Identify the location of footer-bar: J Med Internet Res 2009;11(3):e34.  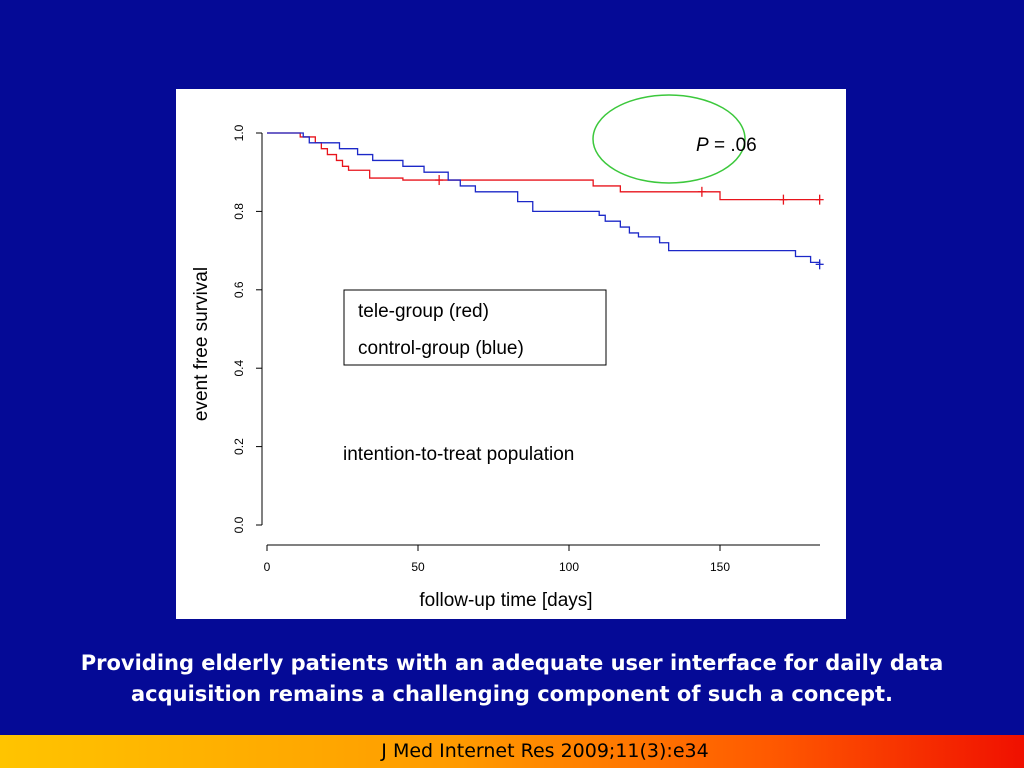
(512, 751).